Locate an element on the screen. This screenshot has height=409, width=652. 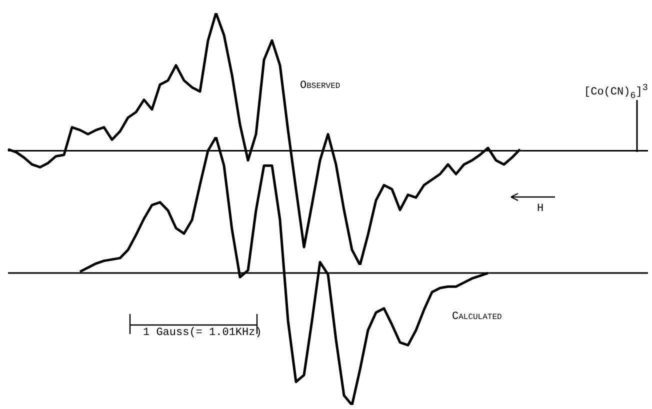
annotation: [Co(CN)$_{6}$]$^{3}$ is located at coordinates (616, 91).